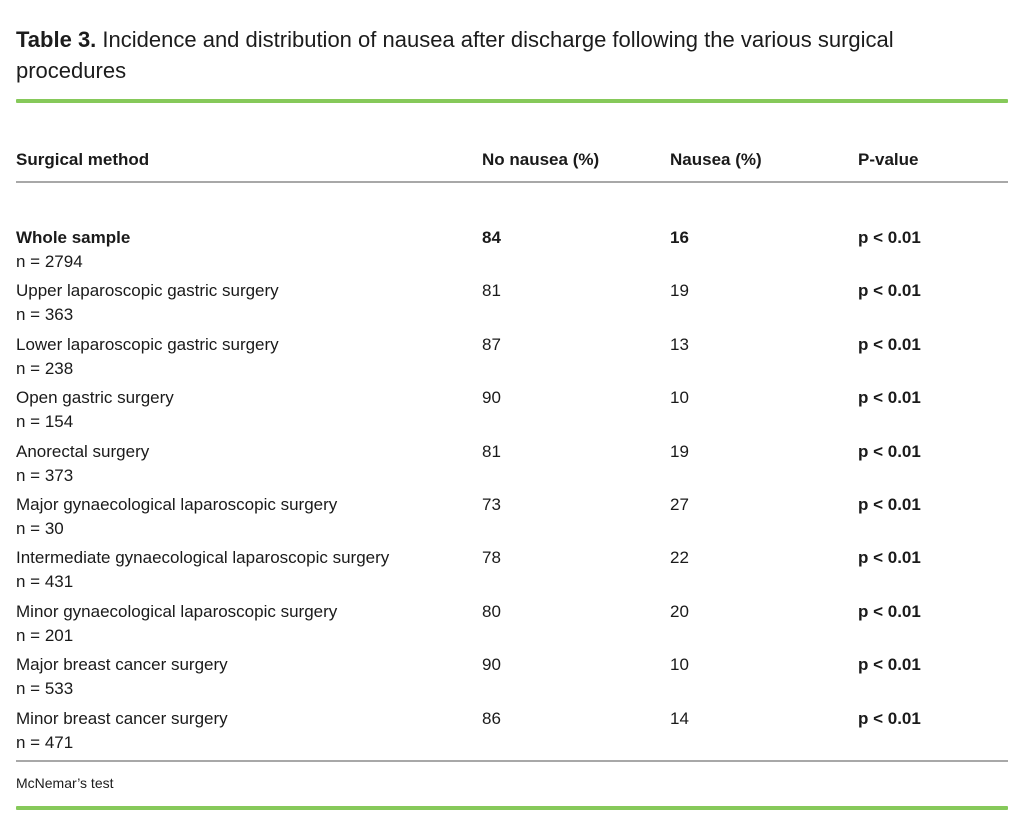 The width and height of the screenshot is (1024, 830). What do you see at coordinates (716, 159) in the screenshot?
I see `column-header-nausea: Nausea (%)` at bounding box center [716, 159].